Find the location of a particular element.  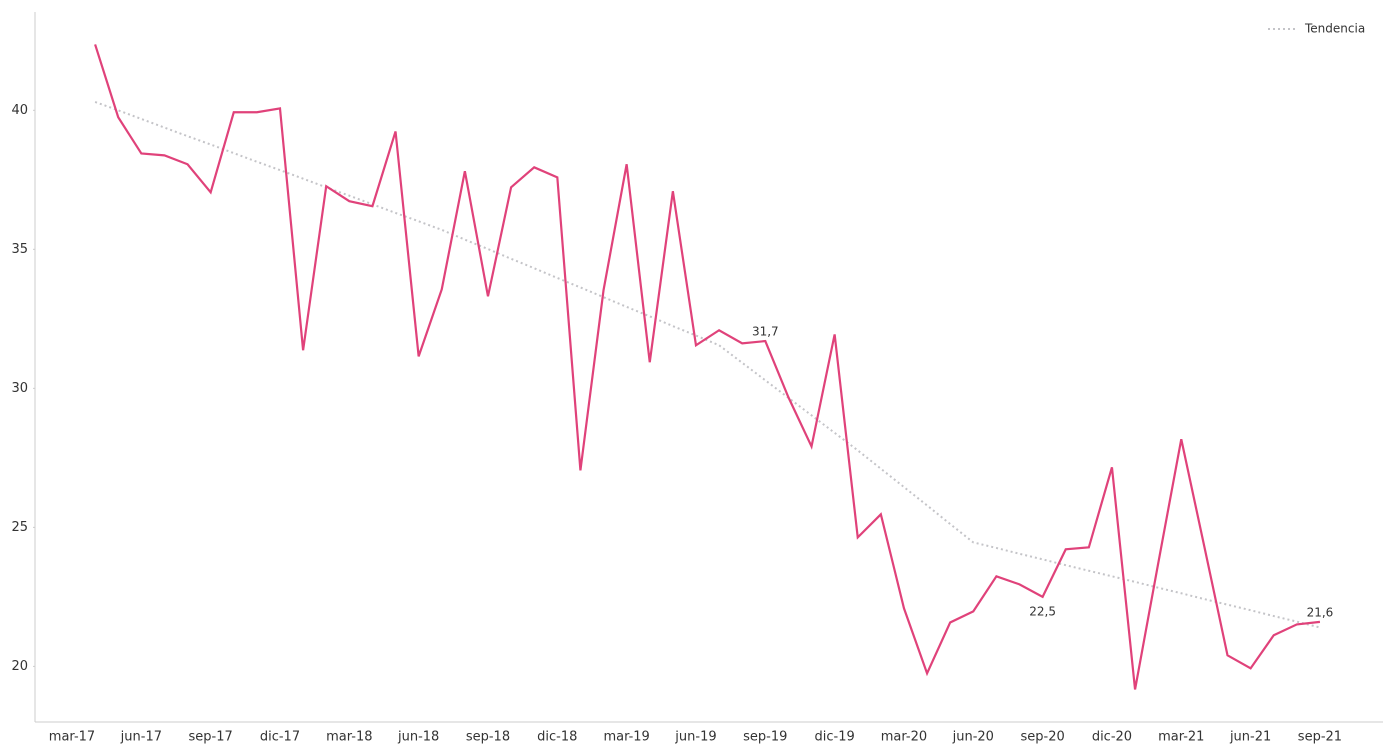

x-tick-label: dic-19 is located at coordinates (835, 737).